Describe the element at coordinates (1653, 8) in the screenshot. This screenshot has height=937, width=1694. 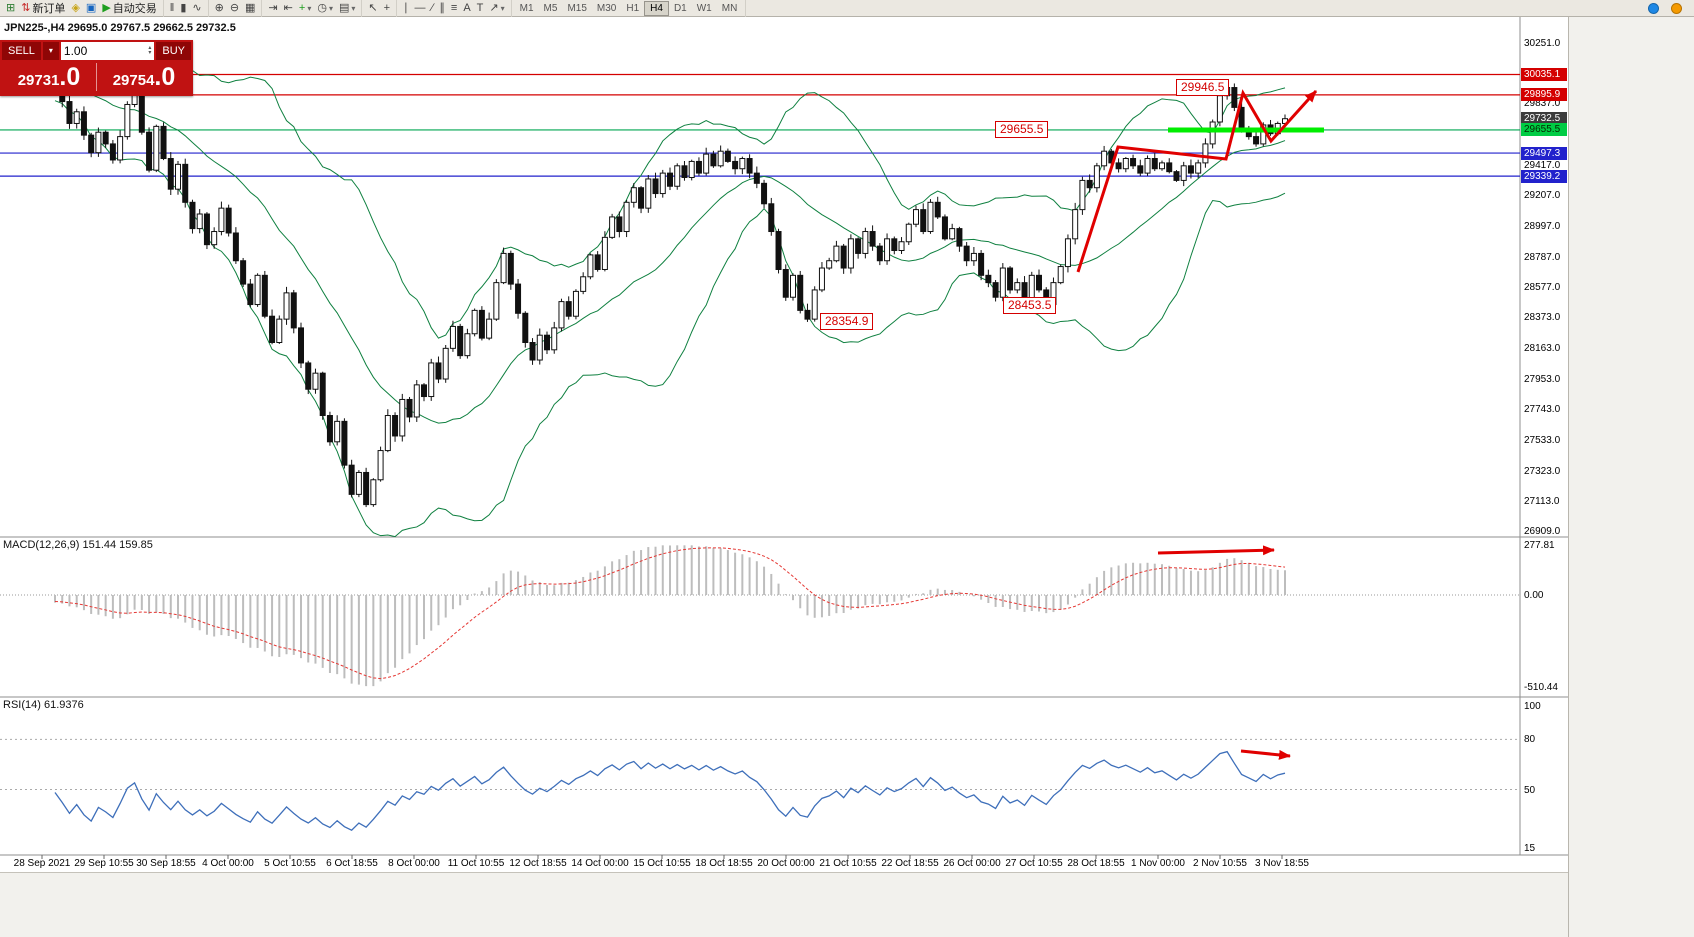
I see `search-icon` at that location.